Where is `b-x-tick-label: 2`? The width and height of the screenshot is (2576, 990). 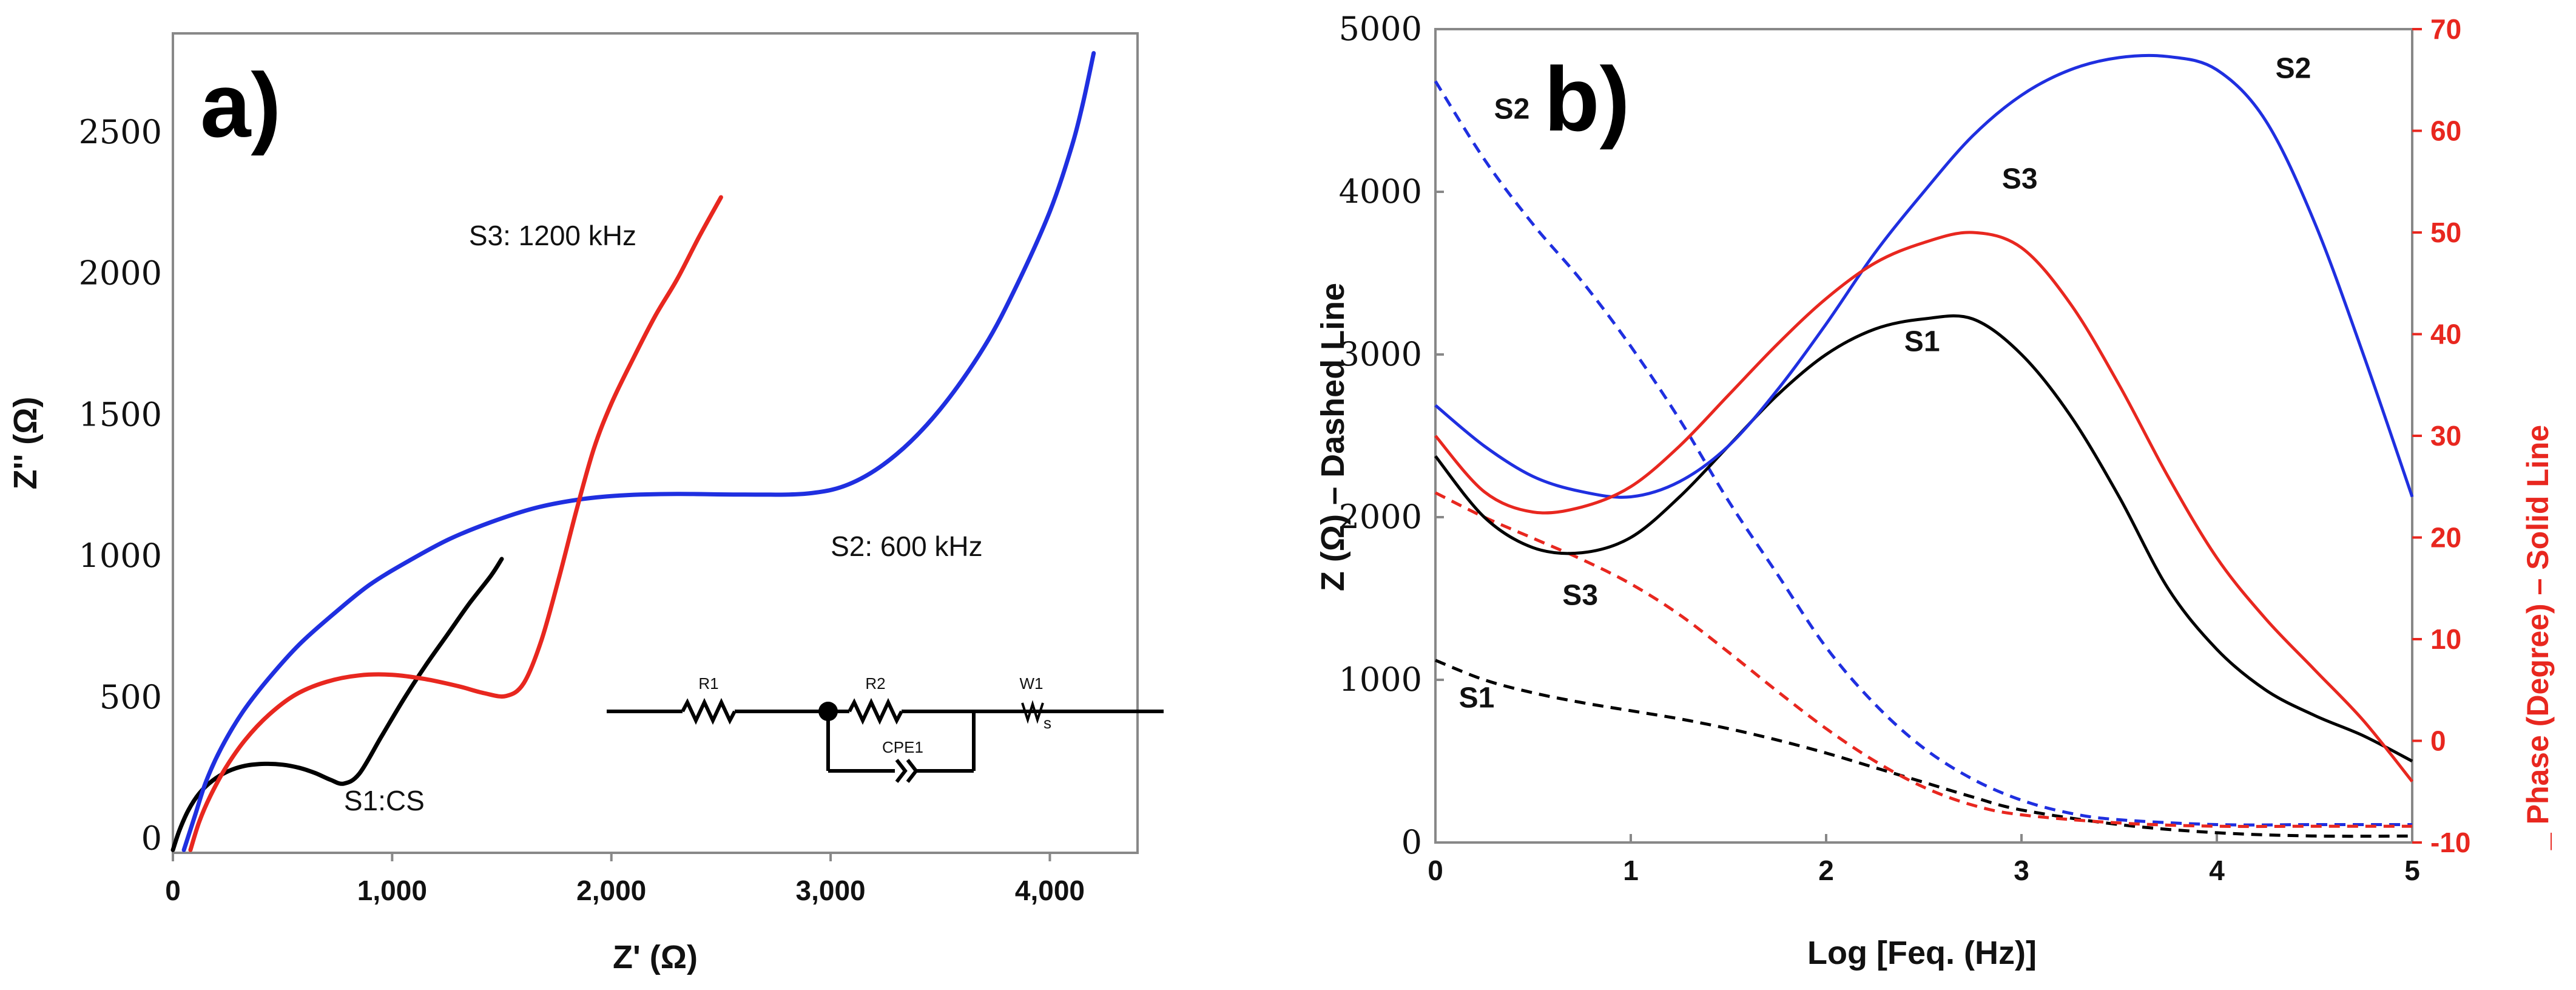
b-x-tick-label: 2 is located at coordinates (1826, 870).